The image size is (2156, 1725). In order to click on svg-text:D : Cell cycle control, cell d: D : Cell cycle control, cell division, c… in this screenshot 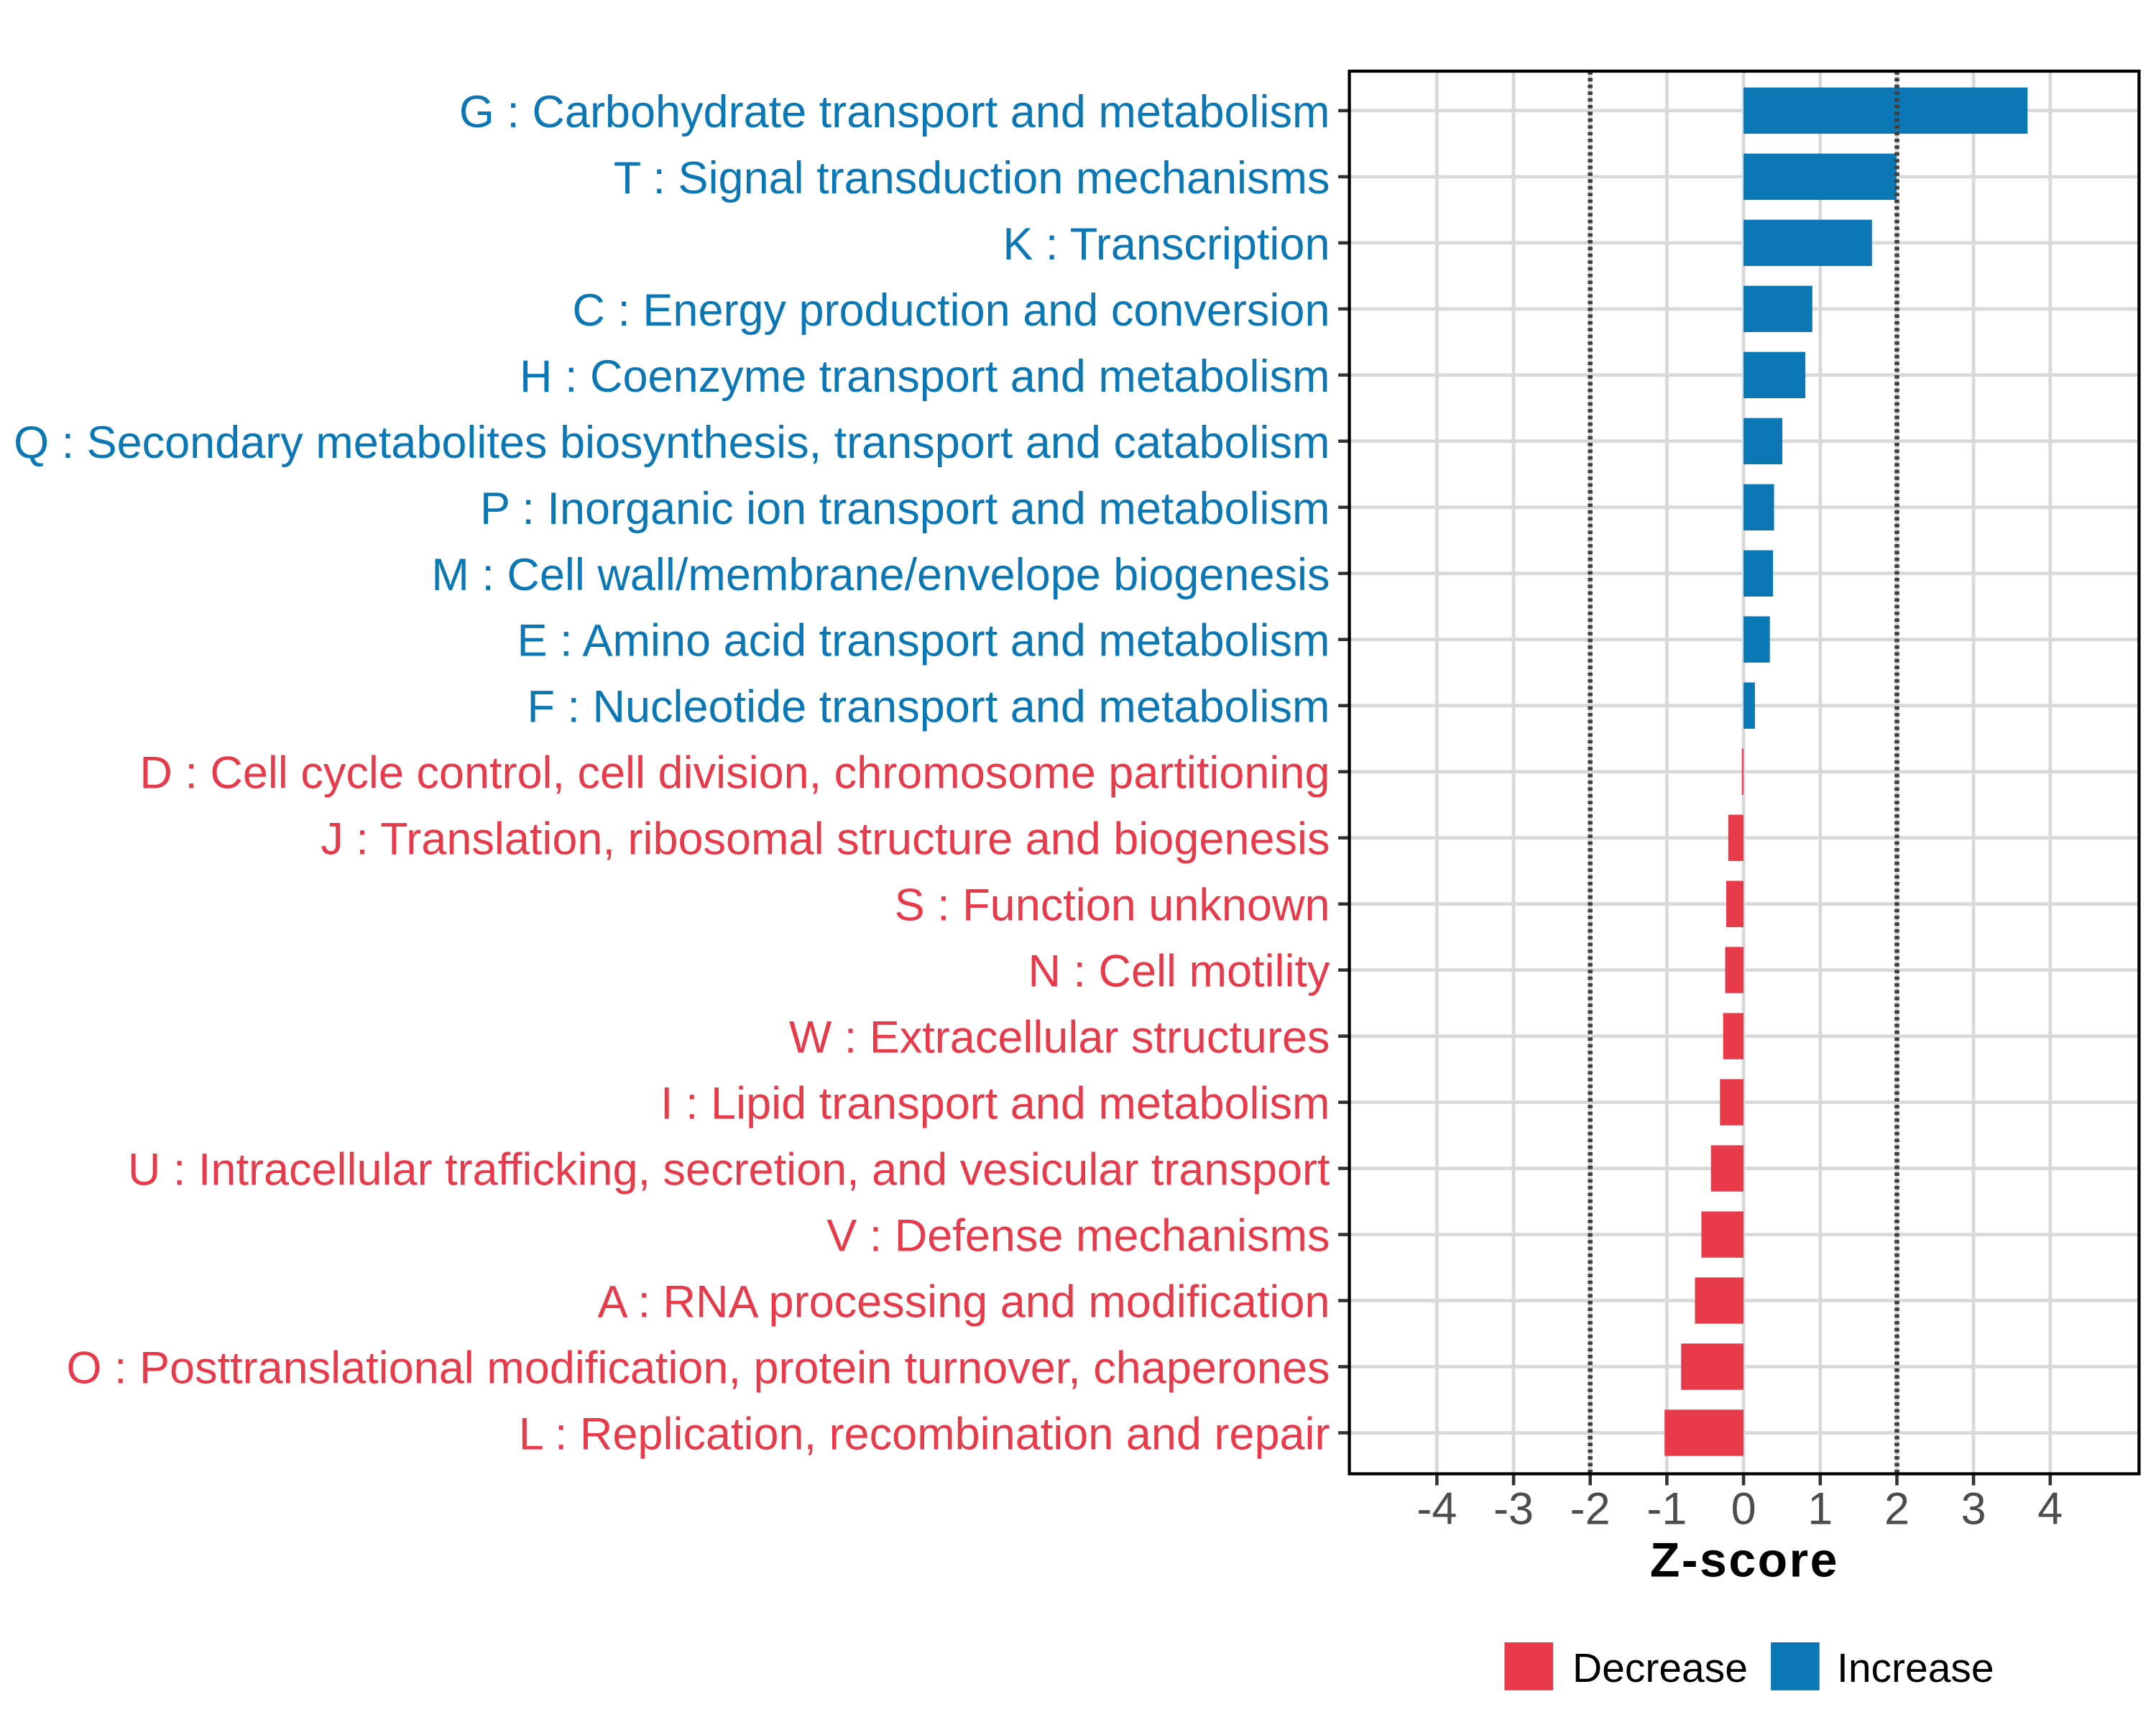, I will do `click(734, 773)`.